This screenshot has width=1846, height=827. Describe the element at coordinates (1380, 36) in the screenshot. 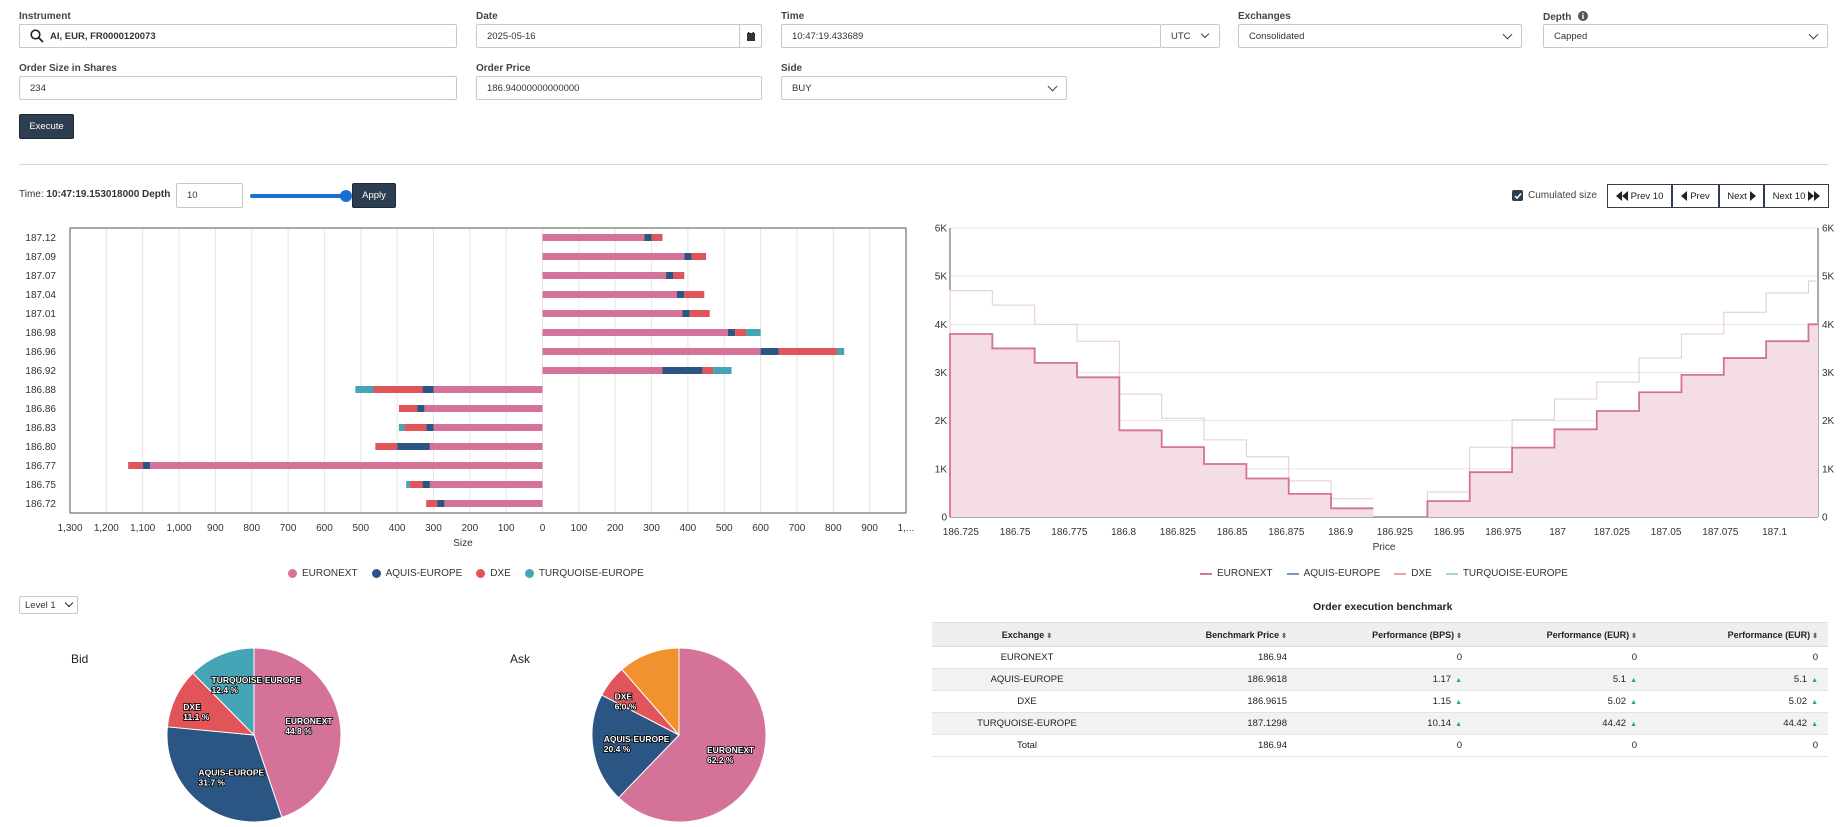

I see `exchanges-select: Consolidated` at that location.